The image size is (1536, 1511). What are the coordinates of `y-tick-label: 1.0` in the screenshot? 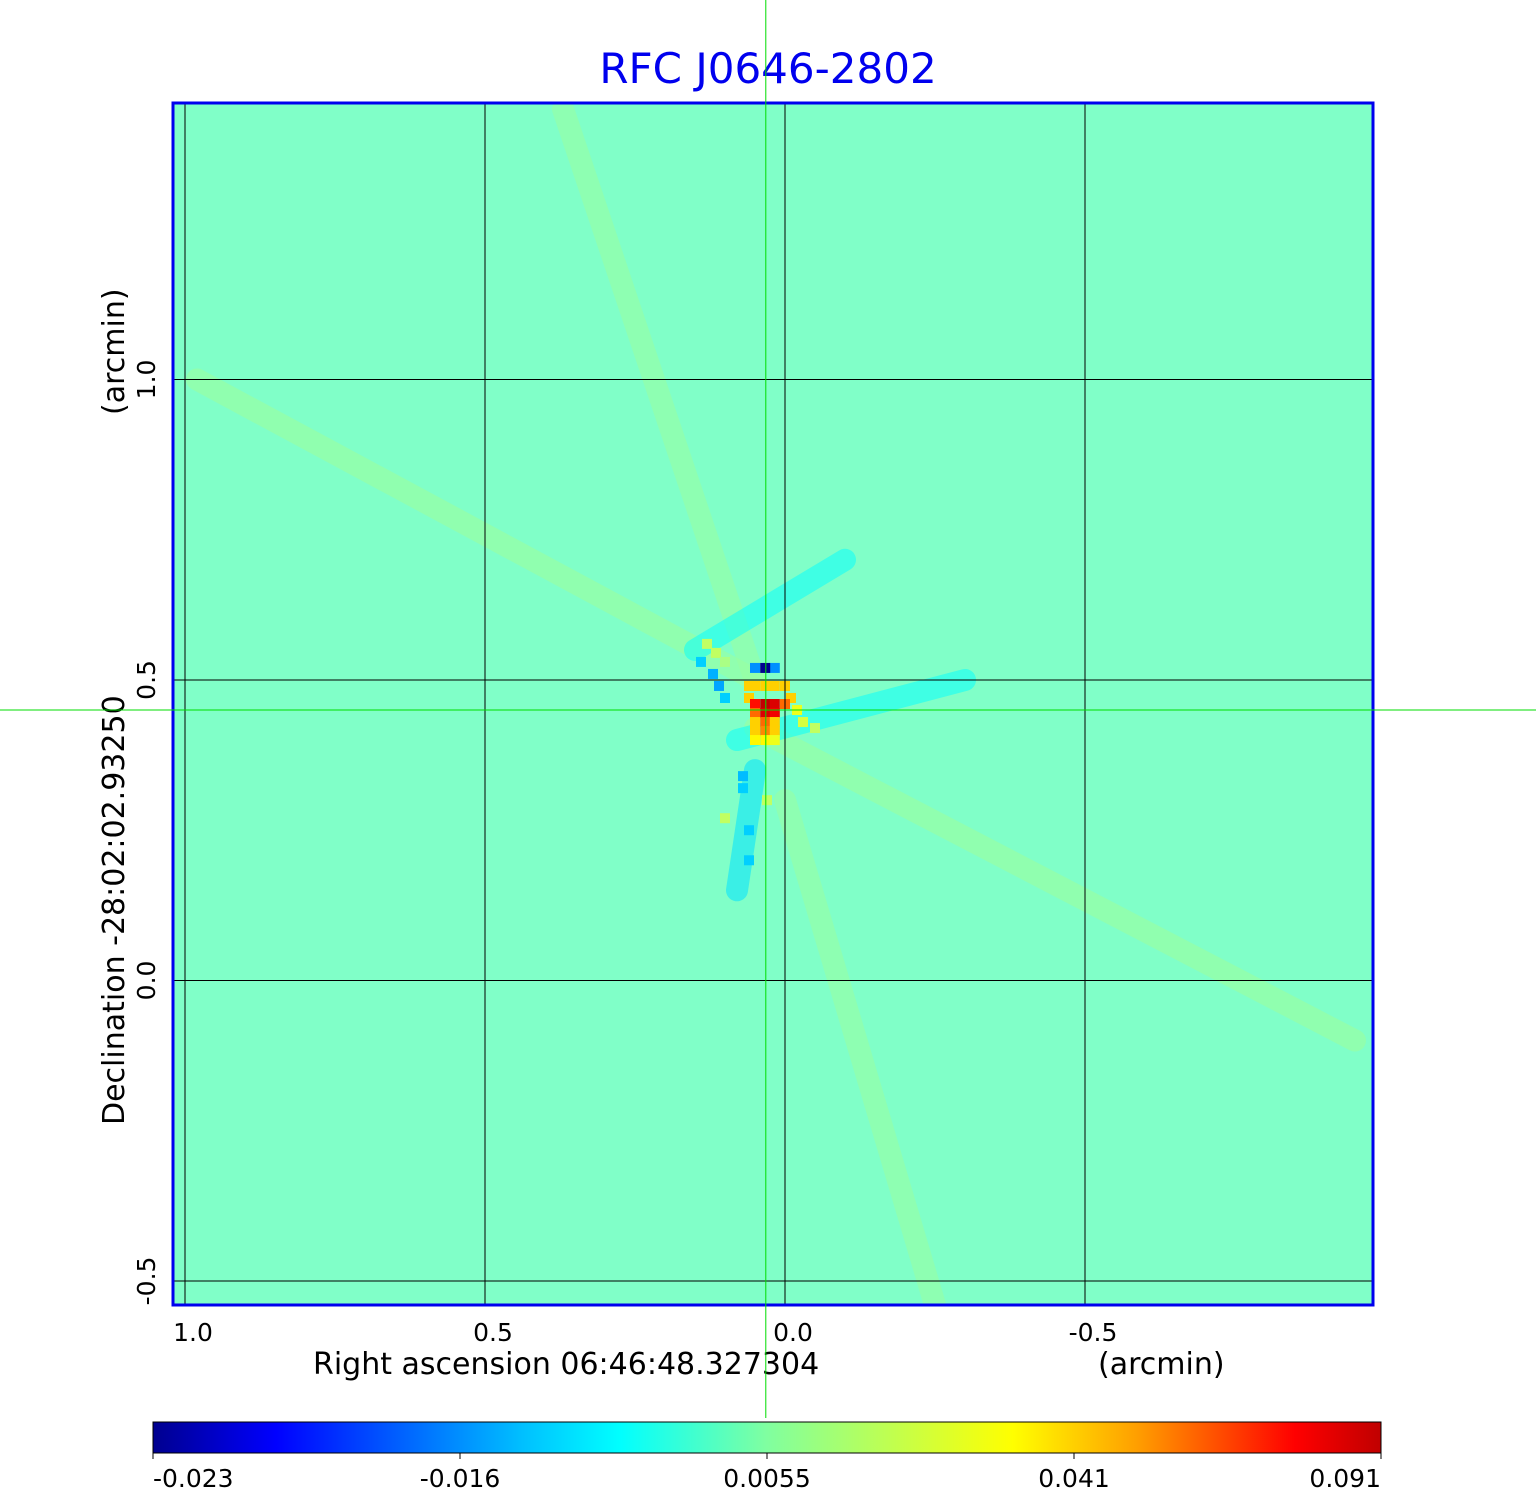 It's located at (146, 380).